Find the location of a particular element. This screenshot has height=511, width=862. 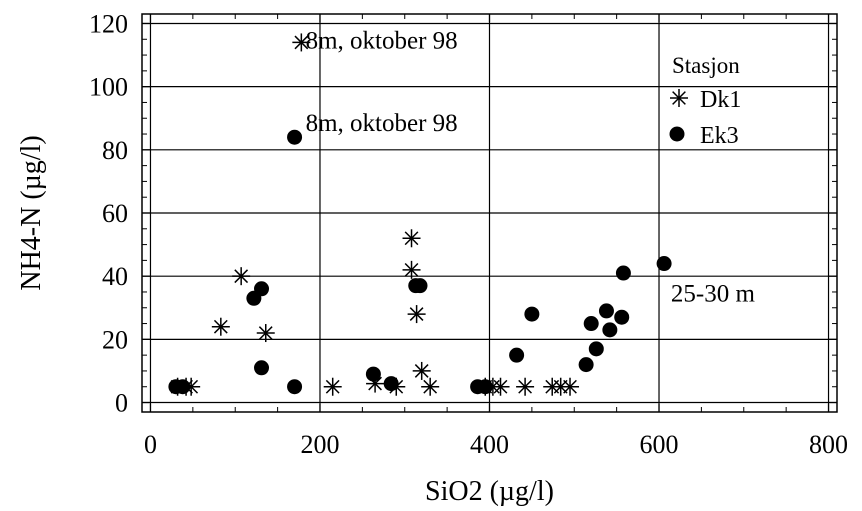

x-axis-label: SiO2 (µg/l) is located at coordinates (489, 491).